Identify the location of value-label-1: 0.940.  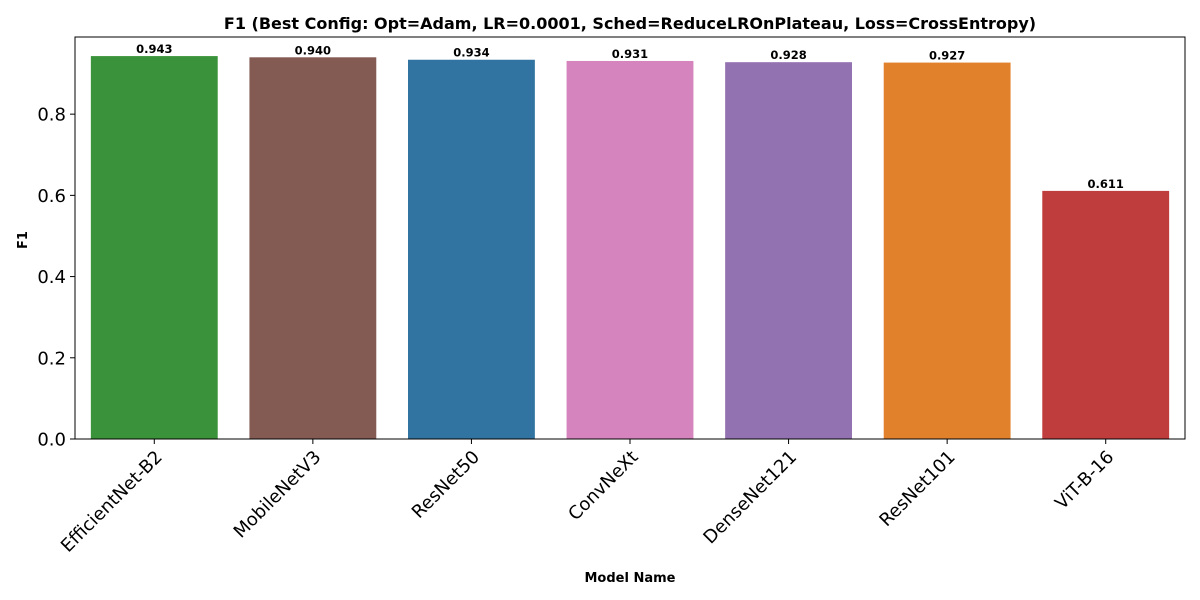
(313, 50).